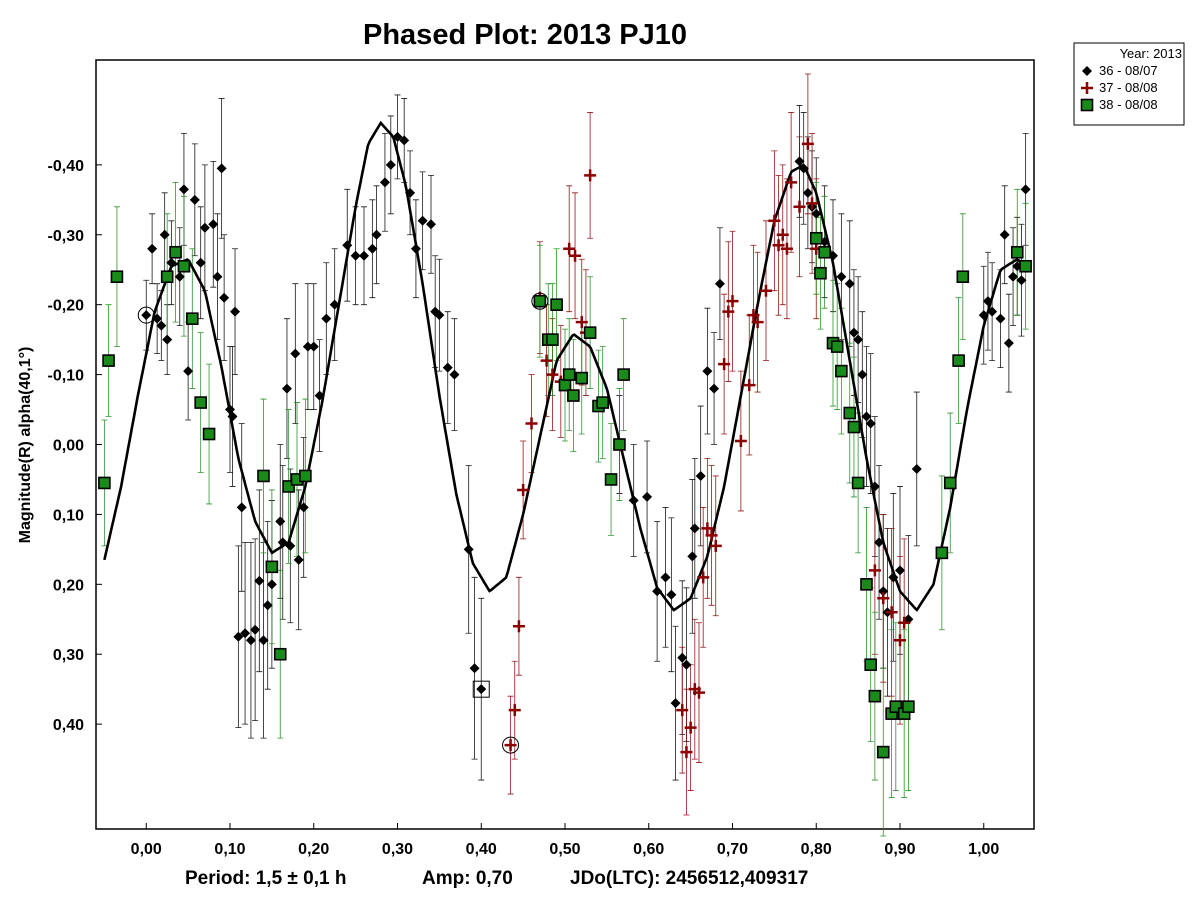  What do you see at coordinates (68, 655) in the screenshot?
I see `y-tick-label: 0,30` at bounding box center [68, 655].